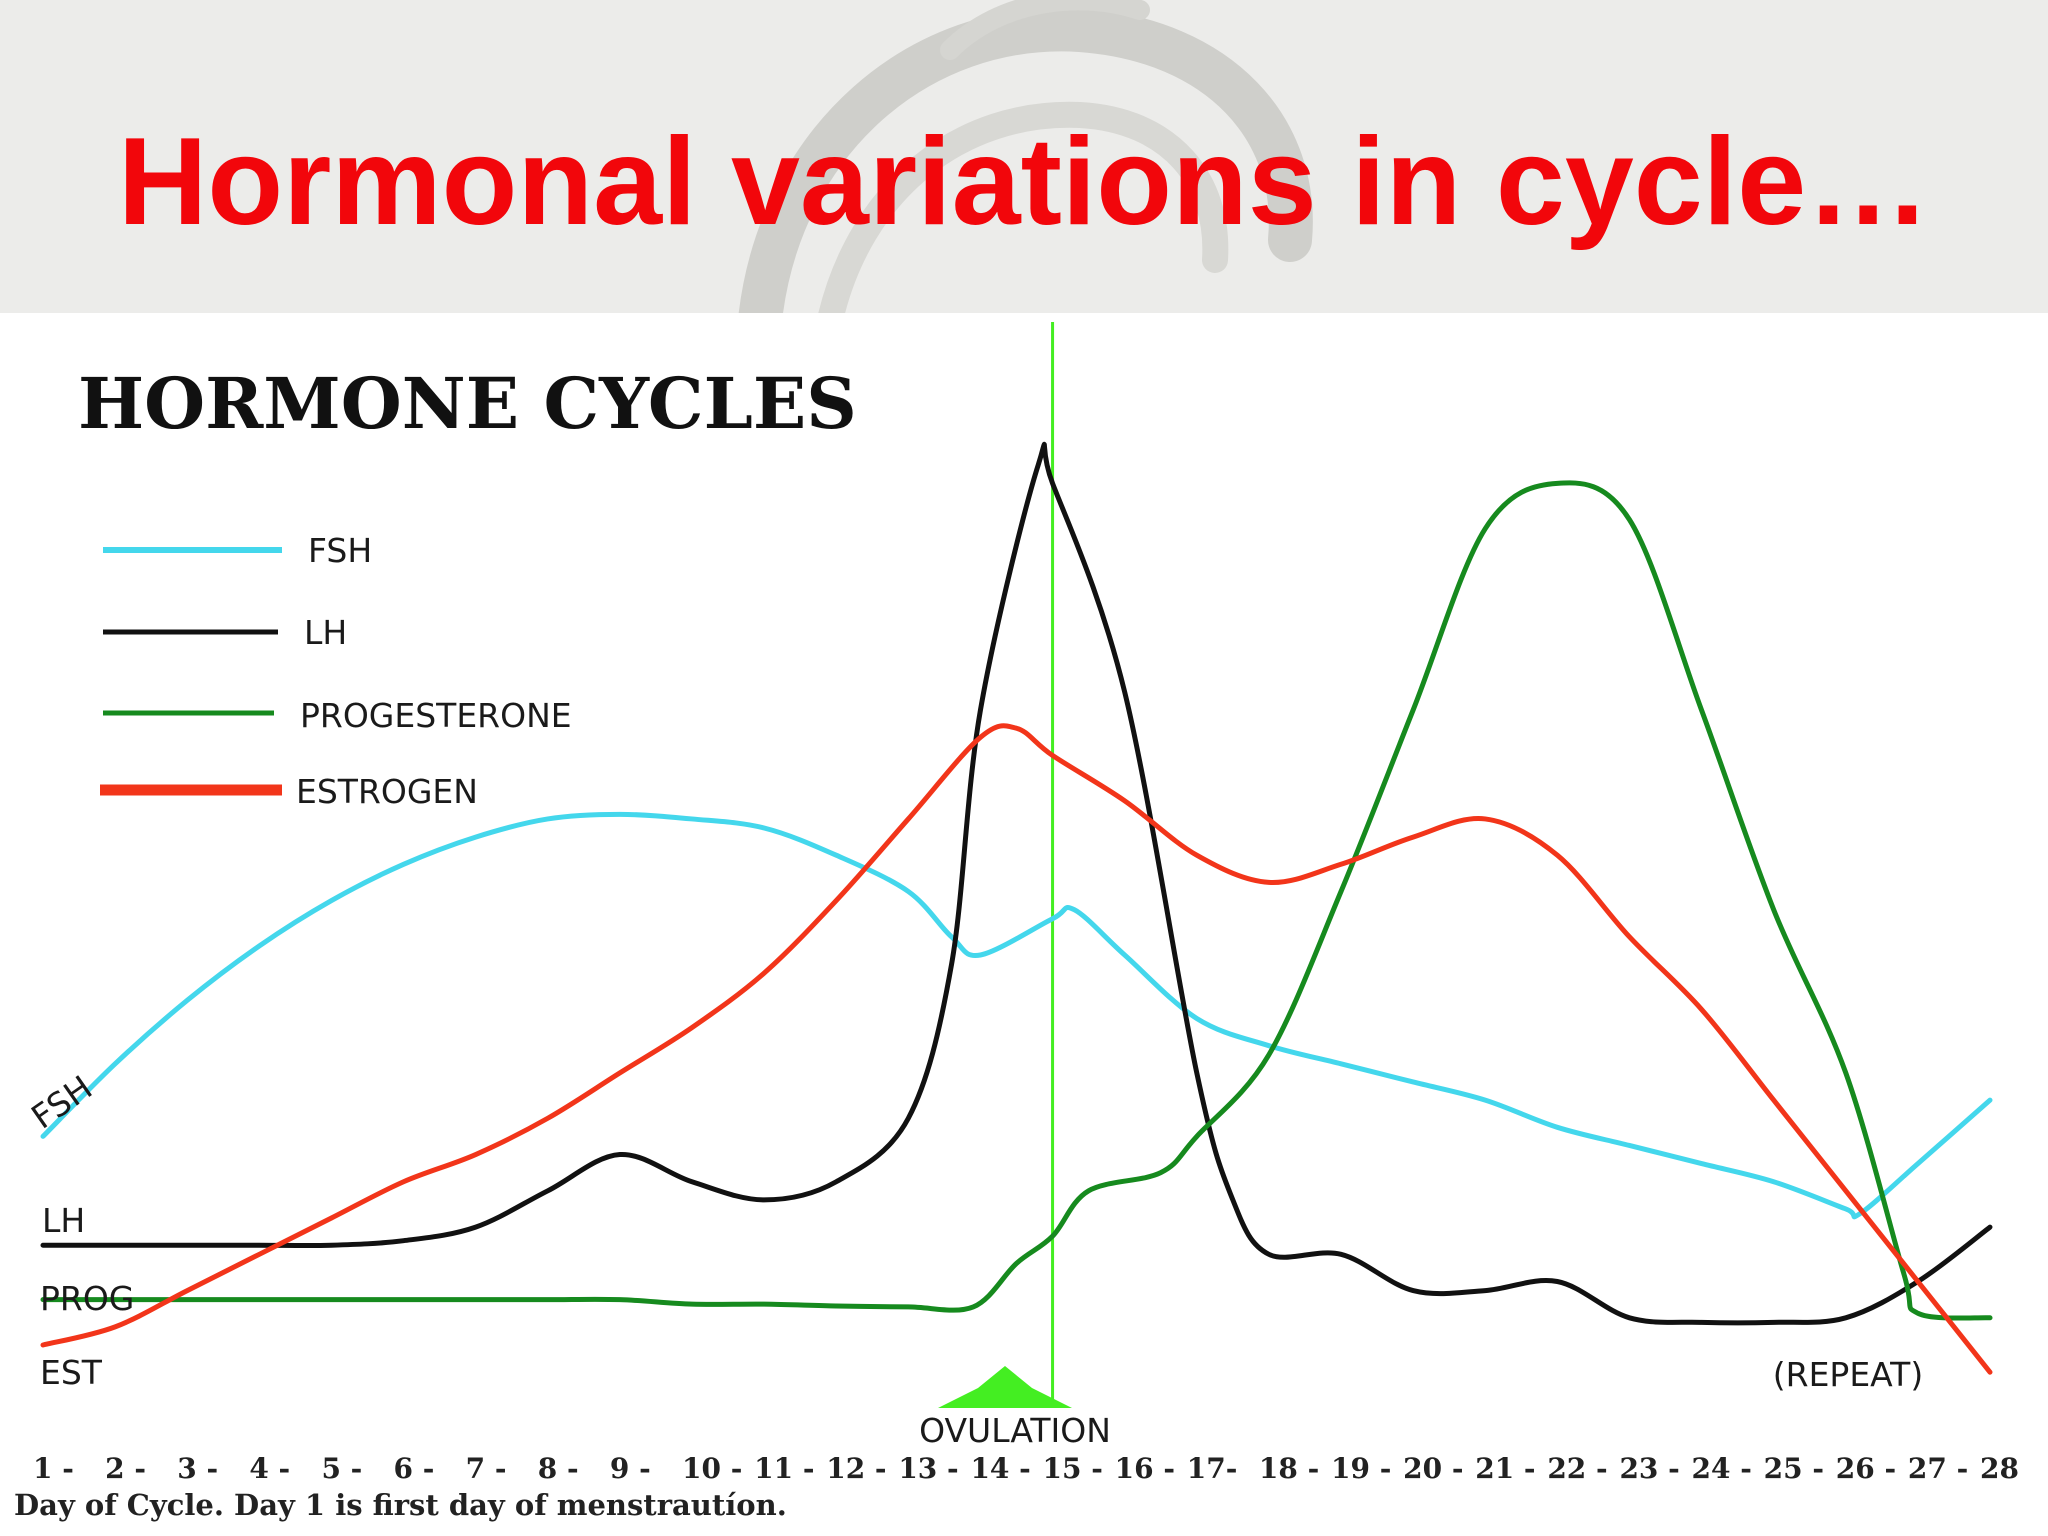 This screenshot has height=1536, width=2048. What do you see at coordinates (630, 1468) in the screenshot?
I see `x-tick-label: 9 -` at bounding box center [630, 1468].